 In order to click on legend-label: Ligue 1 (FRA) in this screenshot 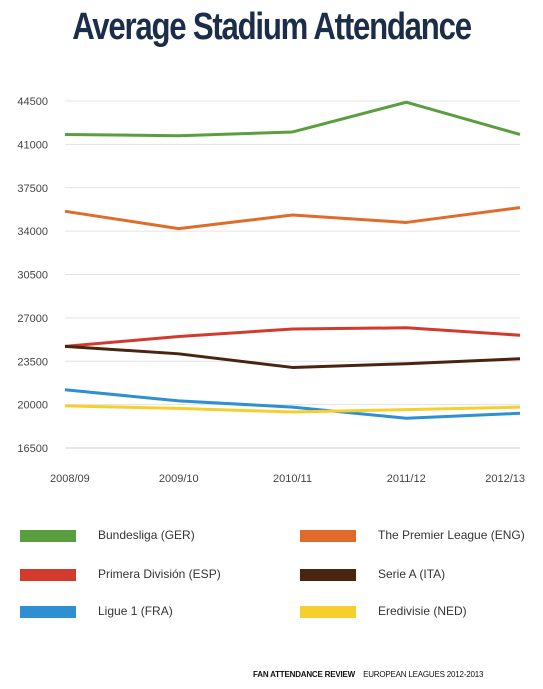, I will do `click(135, 611)`.